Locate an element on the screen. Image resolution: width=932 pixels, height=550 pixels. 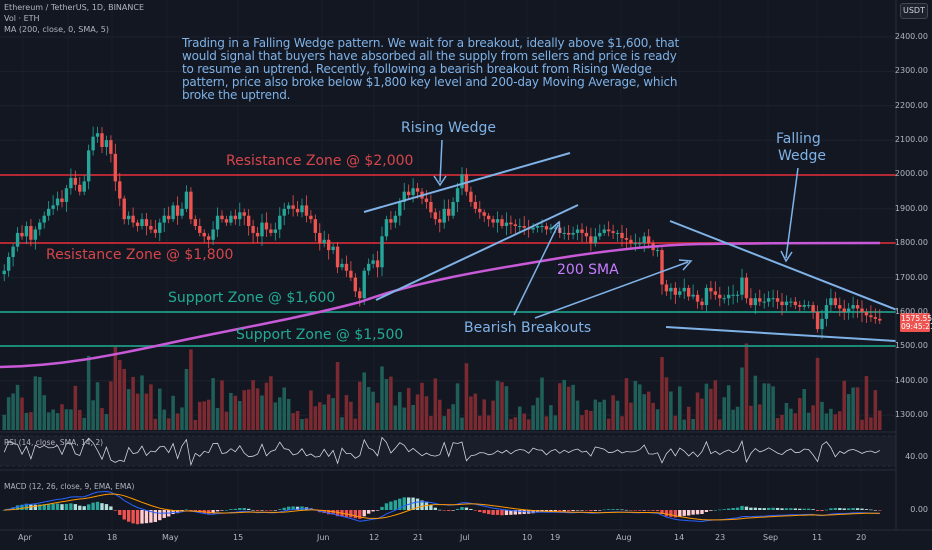
falling-wedge-lower-line is located at coordinates (781, 334).